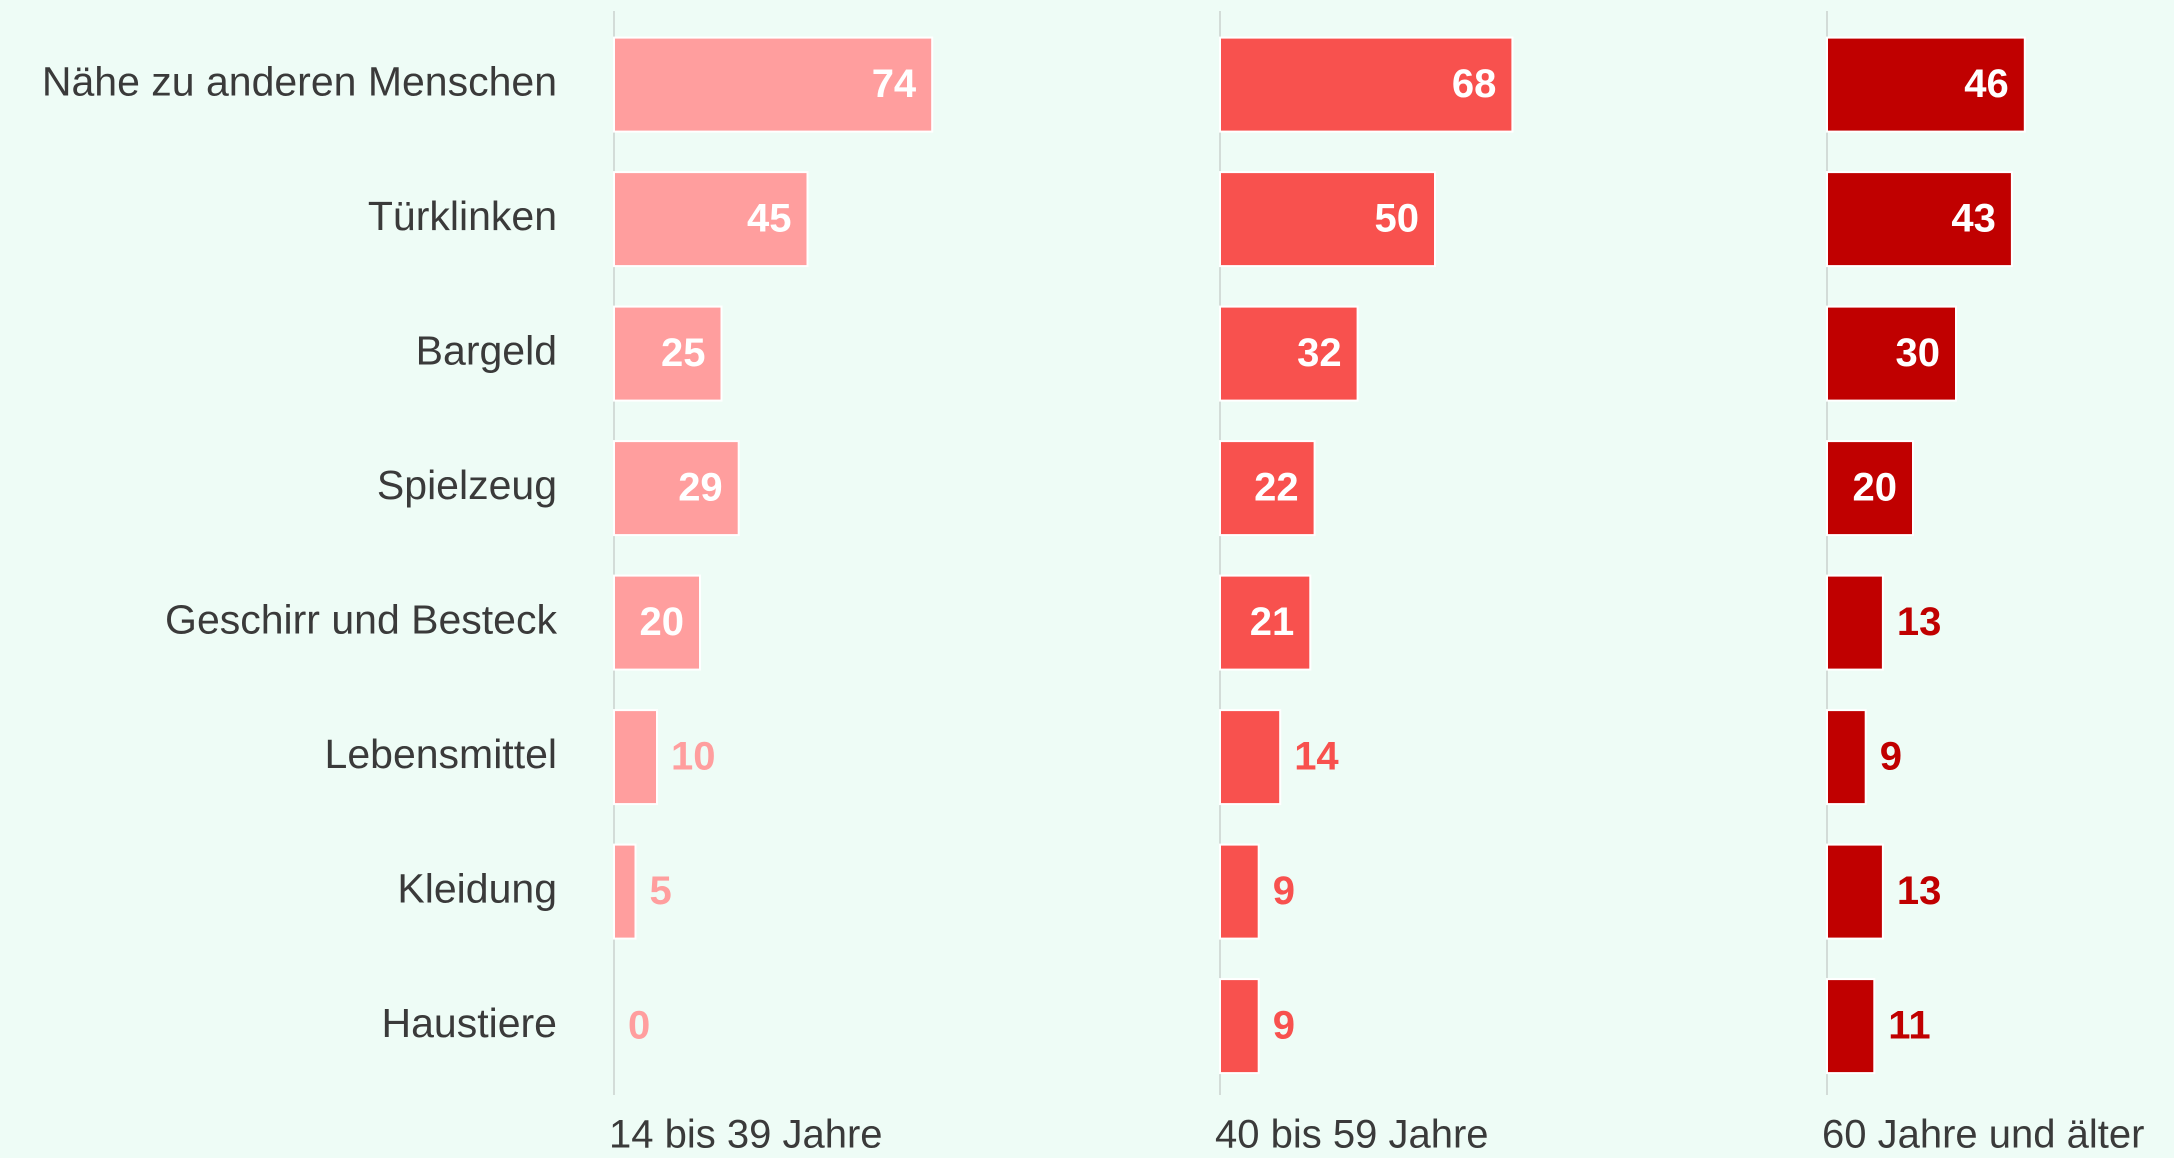  What do you see at coordinates (1918, 353) in the screenshot?
I see `value-label: 30` at bounding box center [1918, 353].